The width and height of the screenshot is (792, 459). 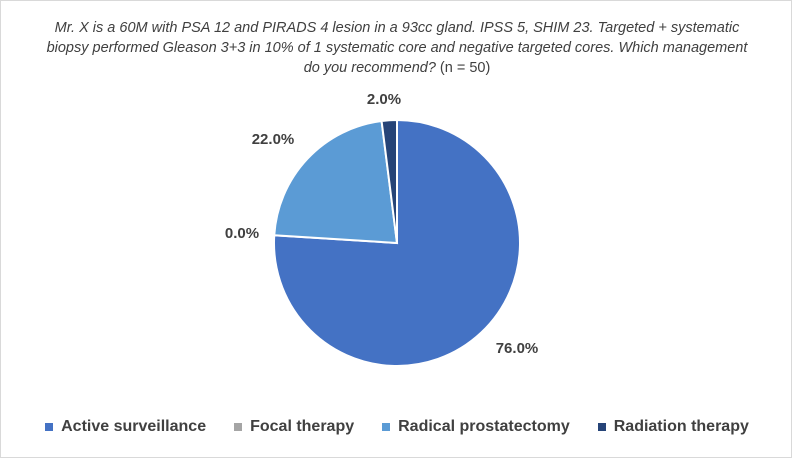 What do you see at coordinates (601, 427) in the screenshot?
I see `legend-swatch-radiation-therapy` at bounding box center [601, 427].